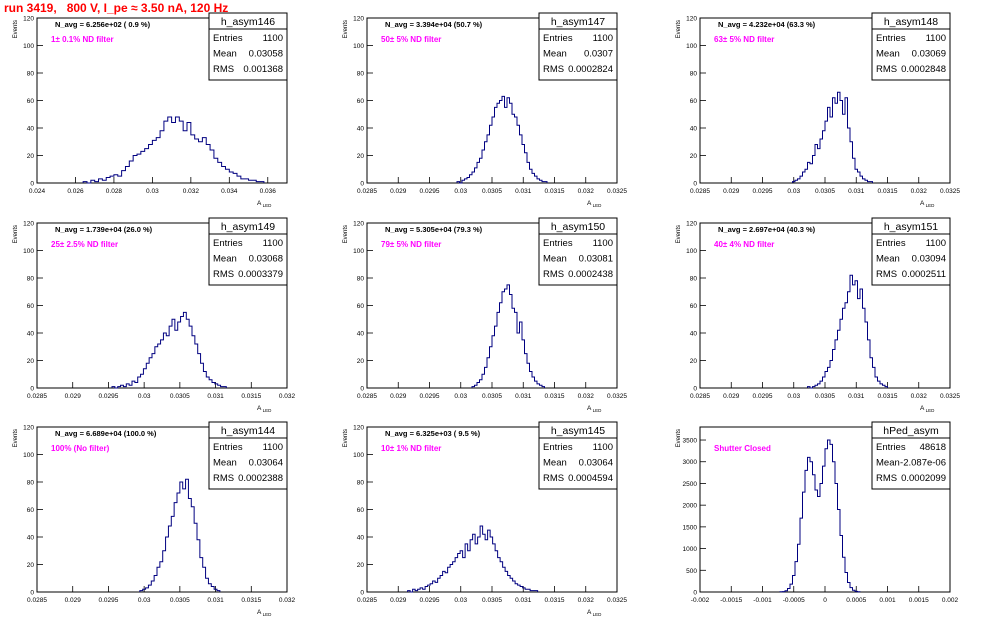  What do you see at coordinates (590, 274) in the screenshot?
I see `stats-value: 0.0002438` at bounding box center [590, 274].